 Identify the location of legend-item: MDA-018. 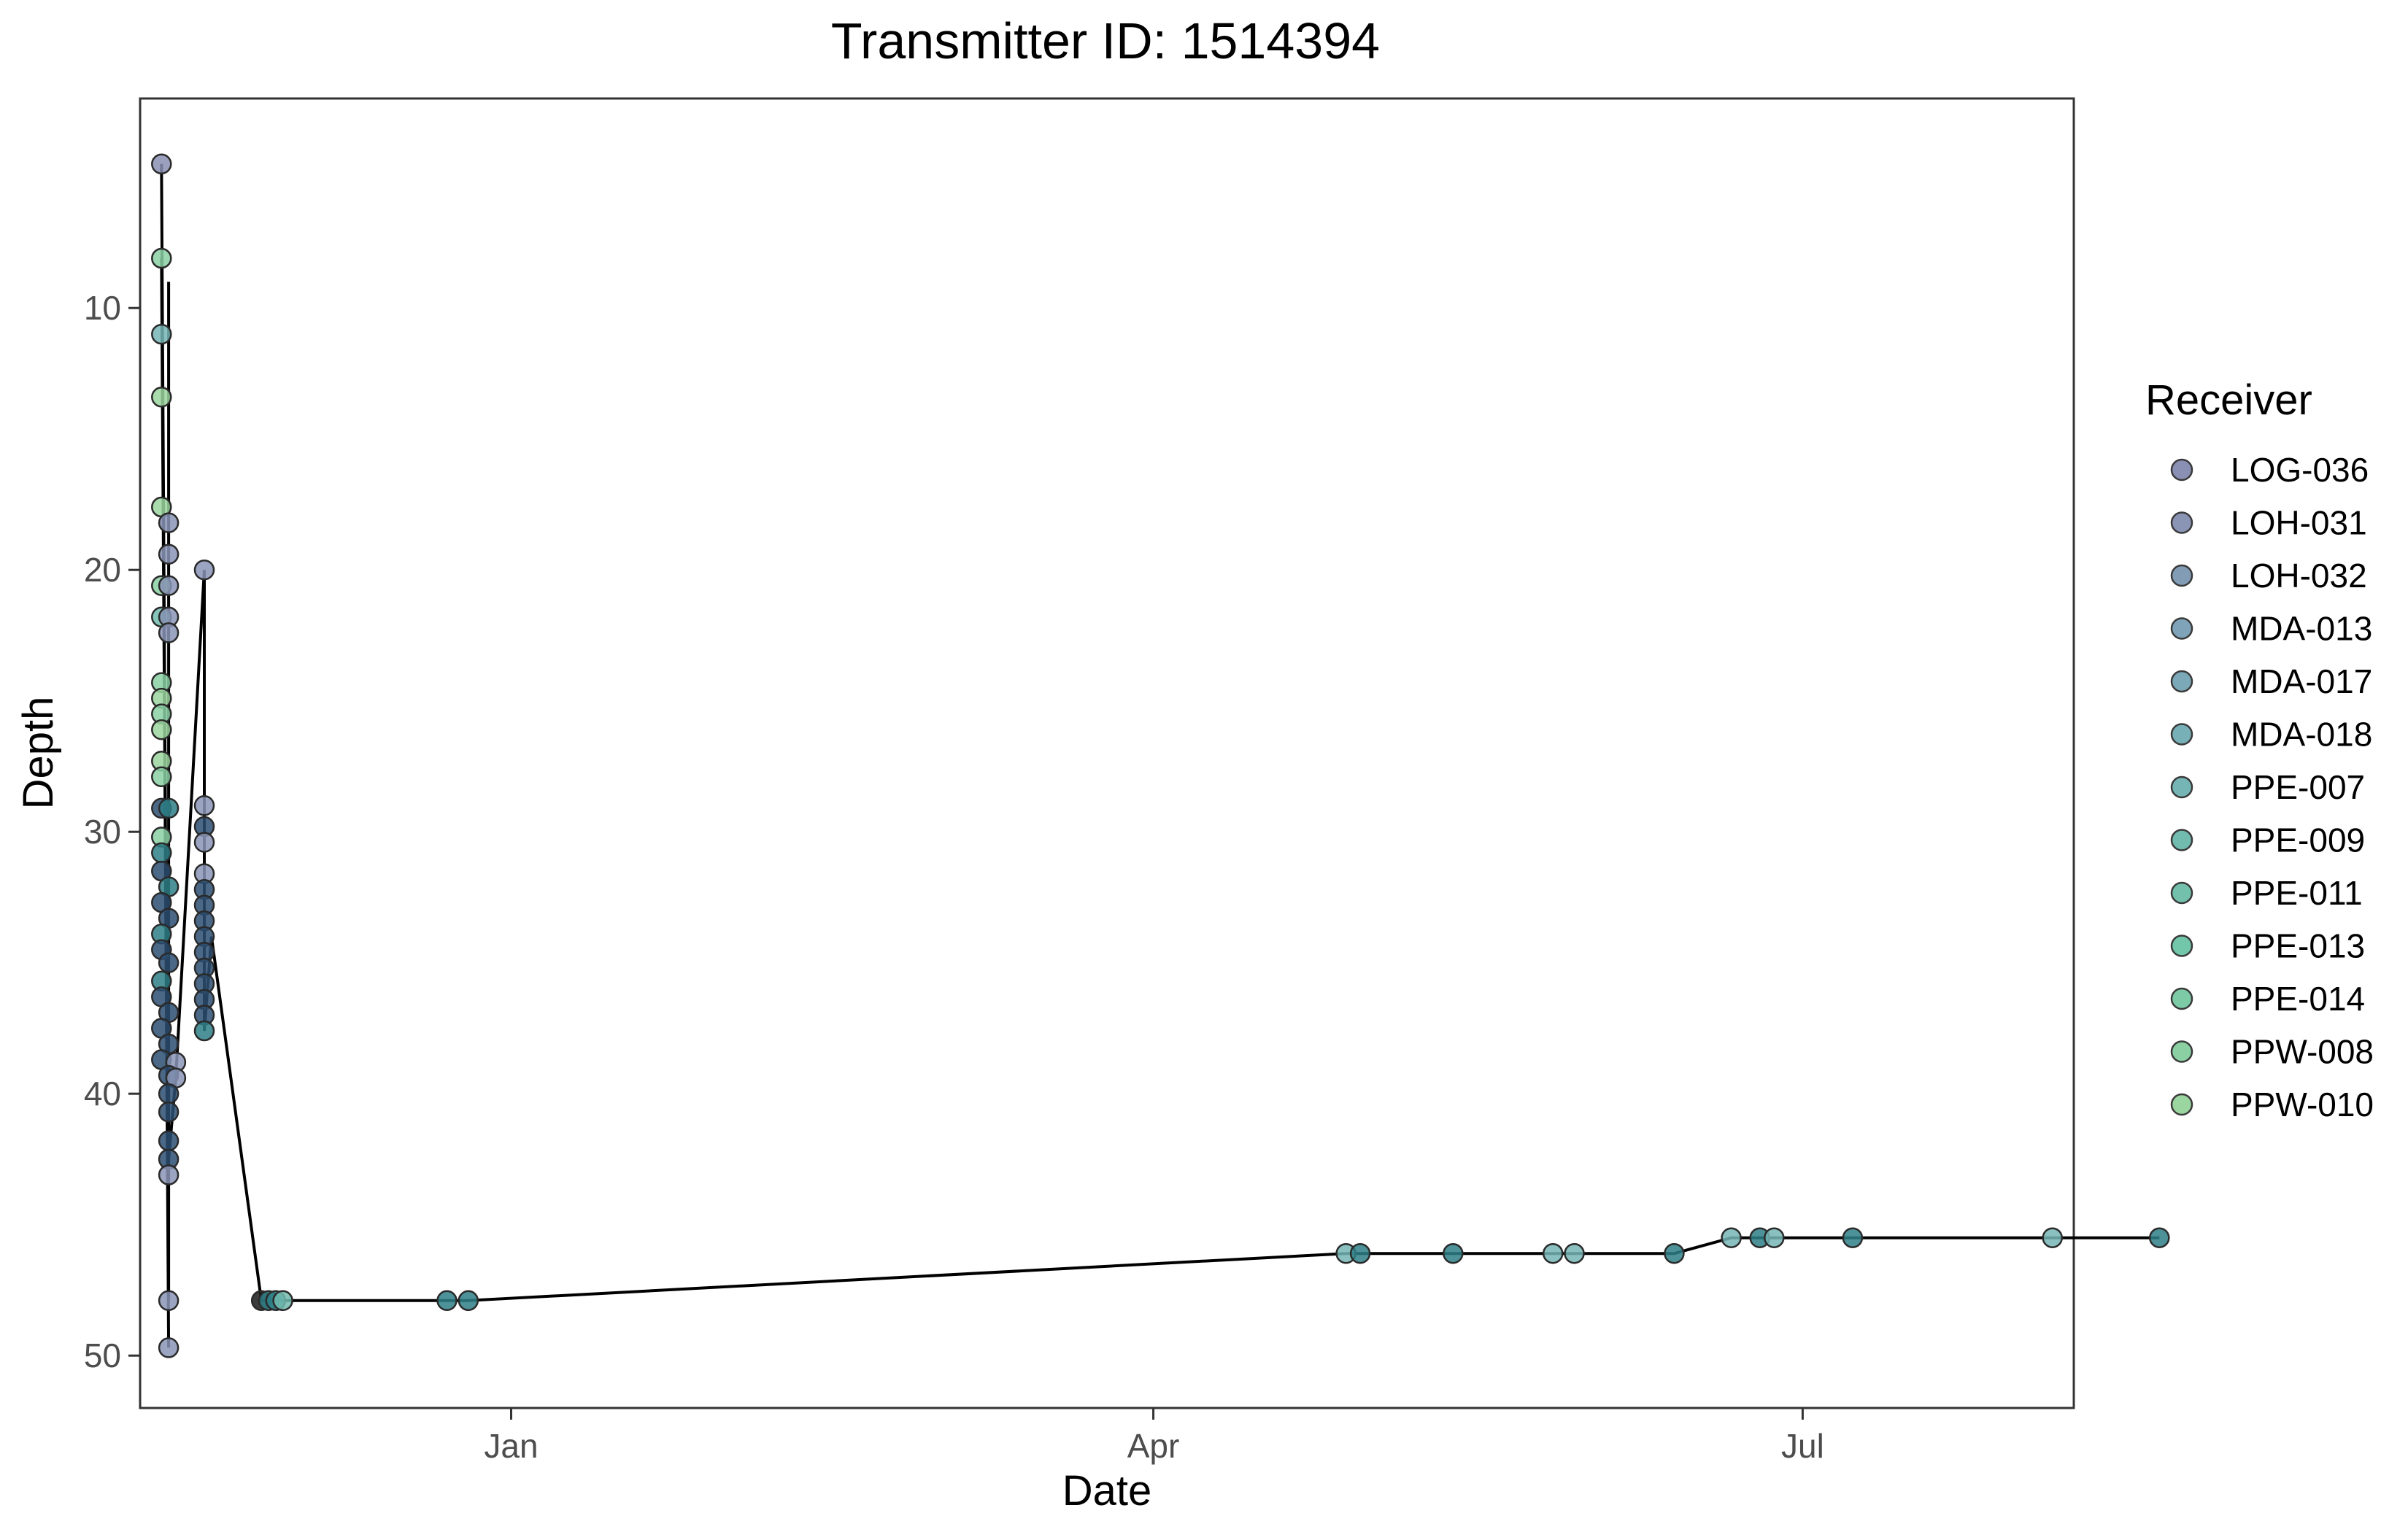
(2271, 735).